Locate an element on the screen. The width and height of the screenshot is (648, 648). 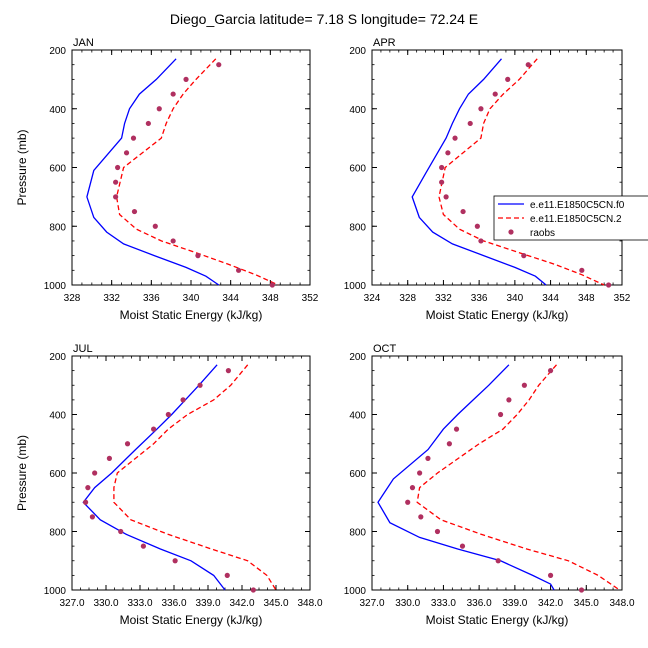
legend-label: e.e11.E1850C5CN.f0 is located at coordinates (577, 205).